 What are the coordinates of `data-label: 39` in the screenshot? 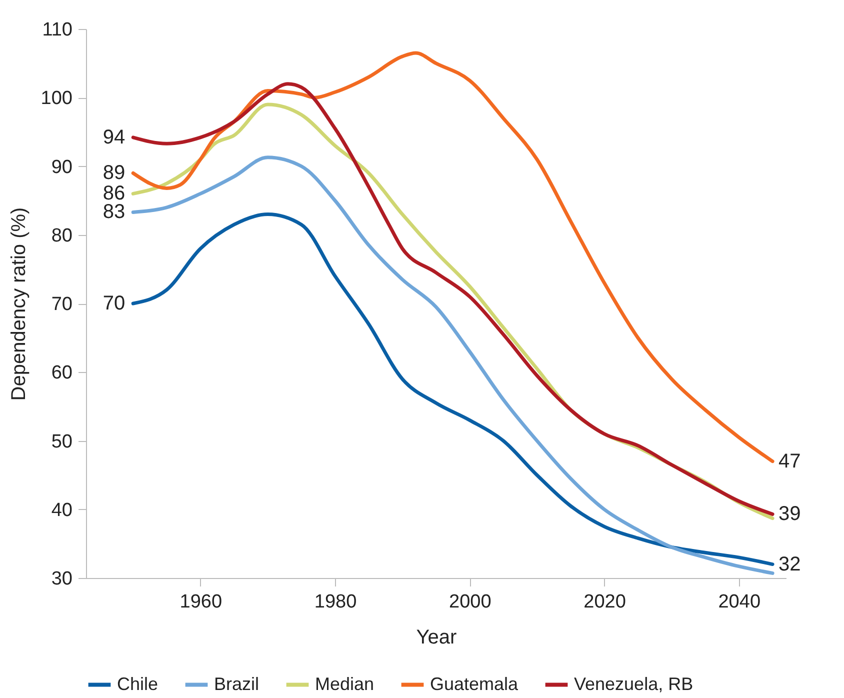 It's located at (789, 514).